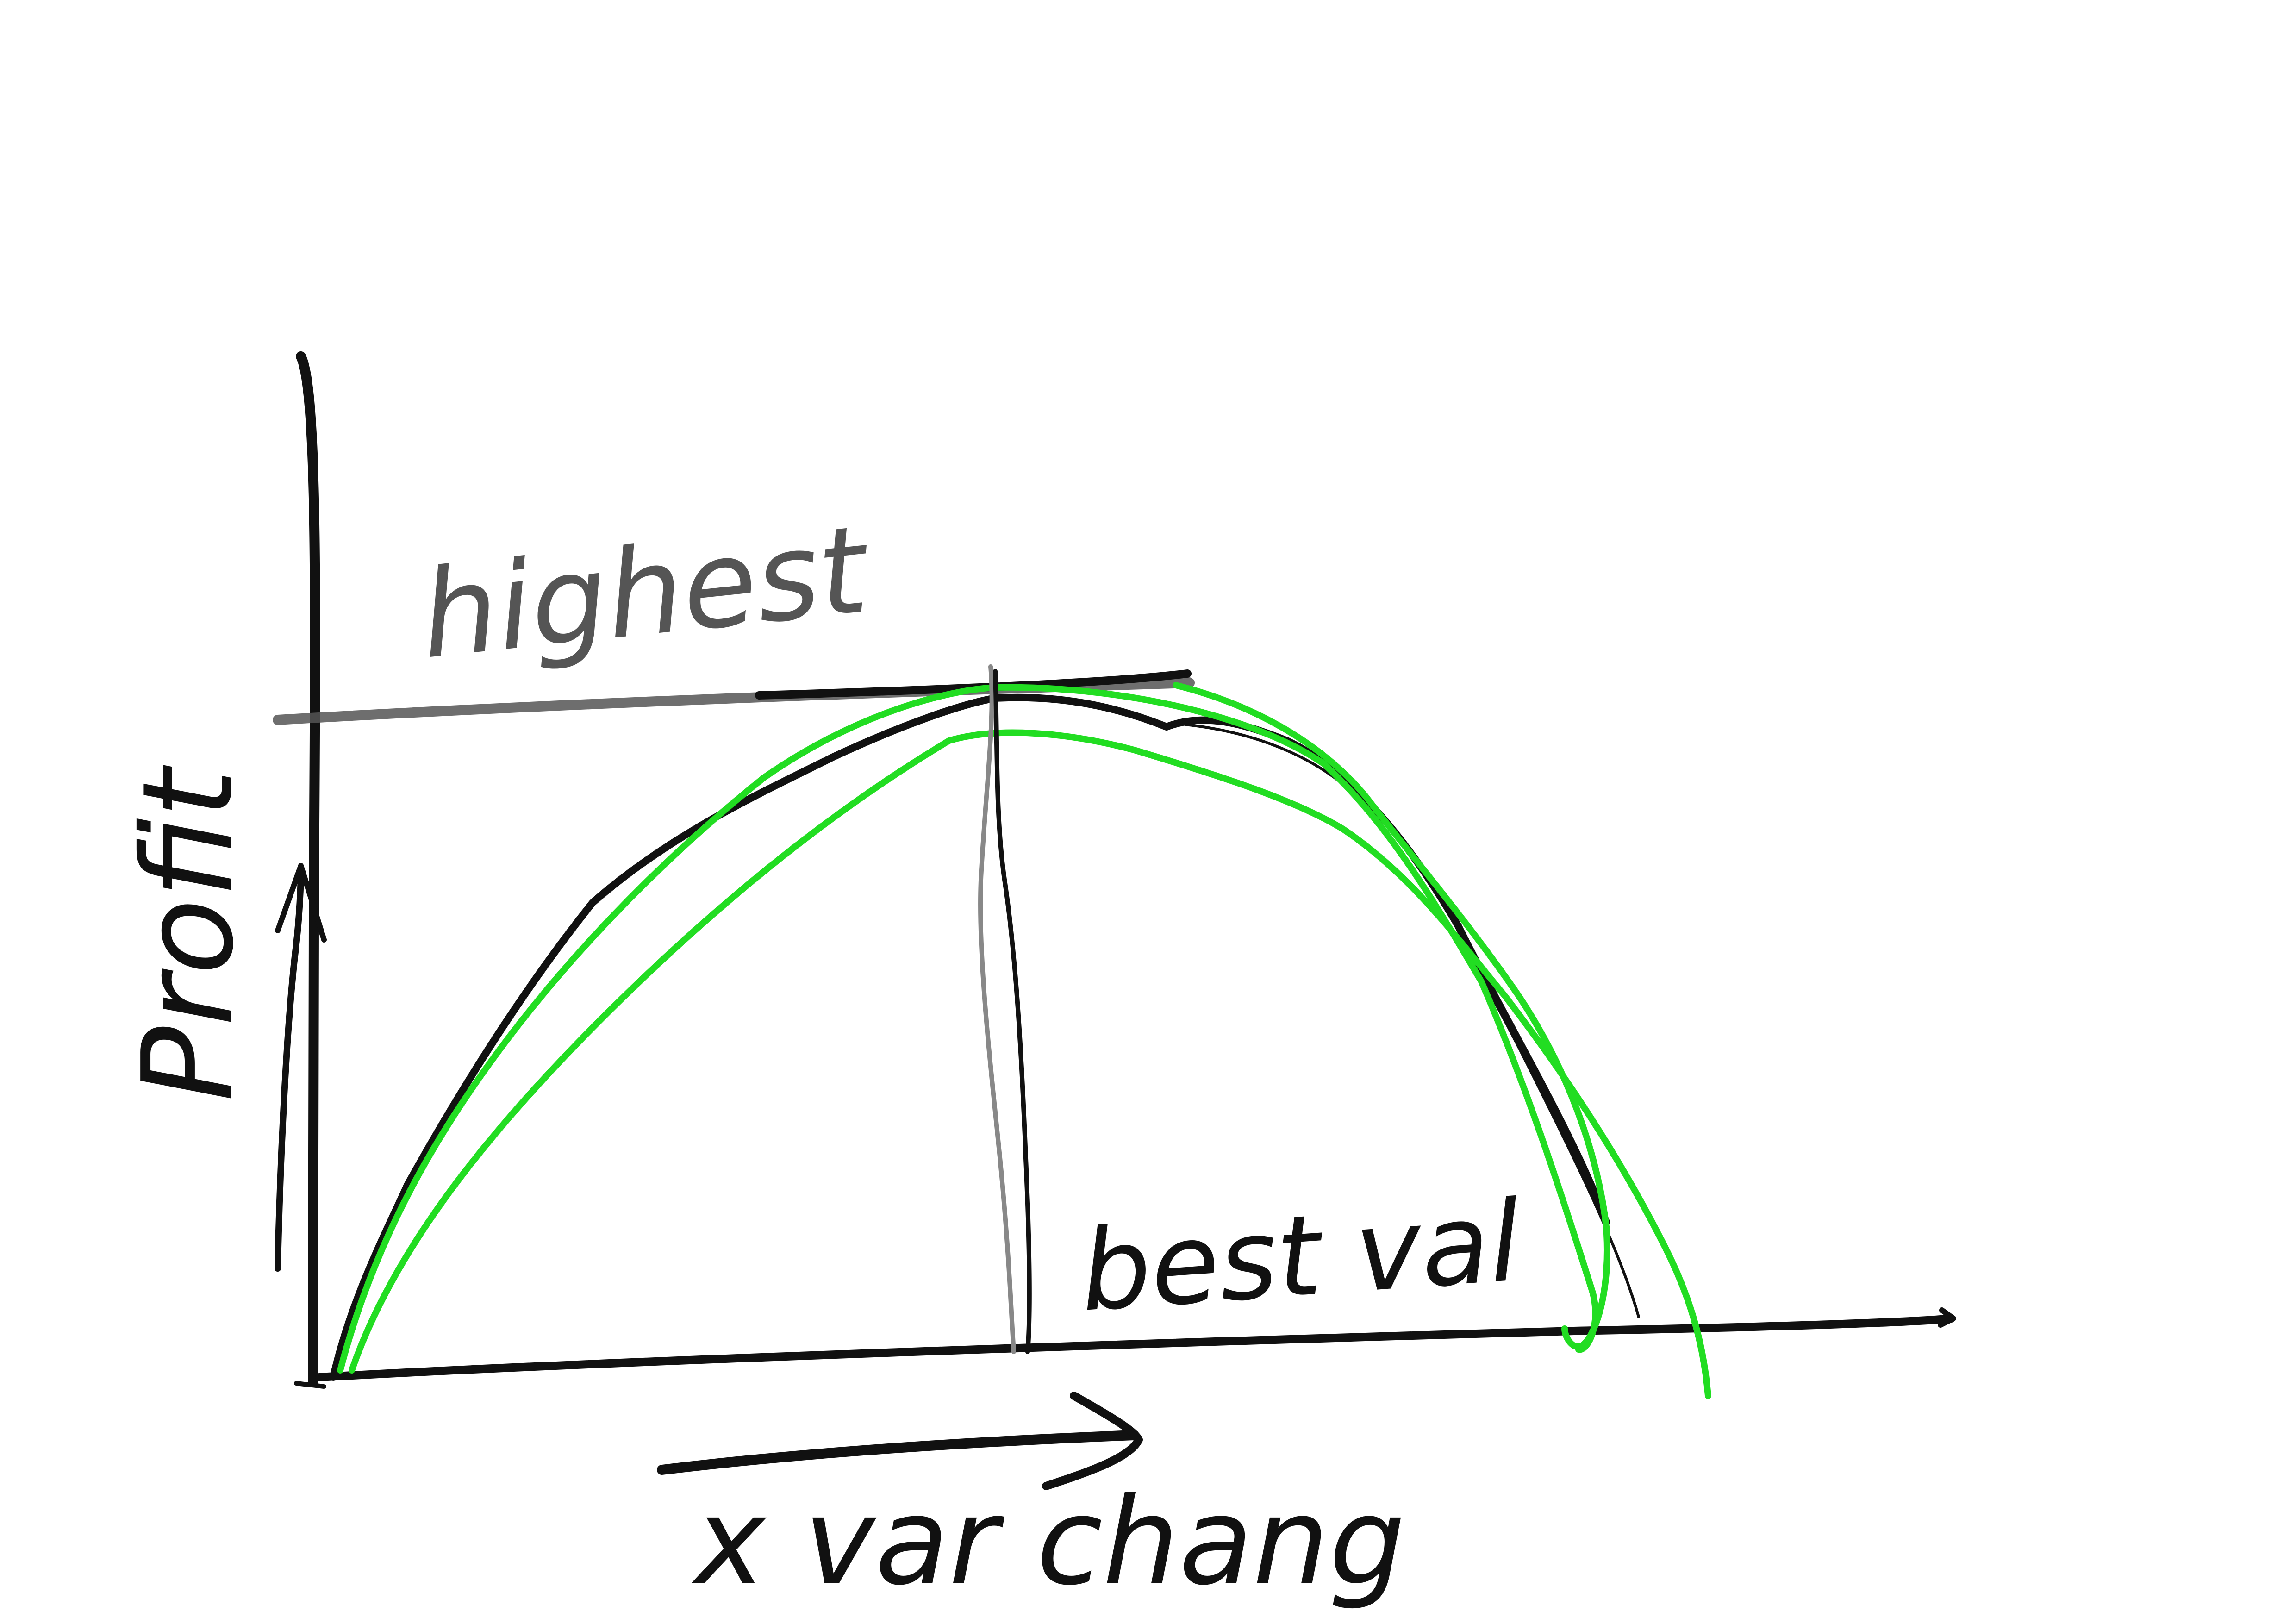 This screenshot has width=2296, height=1624. I want to click on x-axis-label: x var chang, so click(1048, 1542).